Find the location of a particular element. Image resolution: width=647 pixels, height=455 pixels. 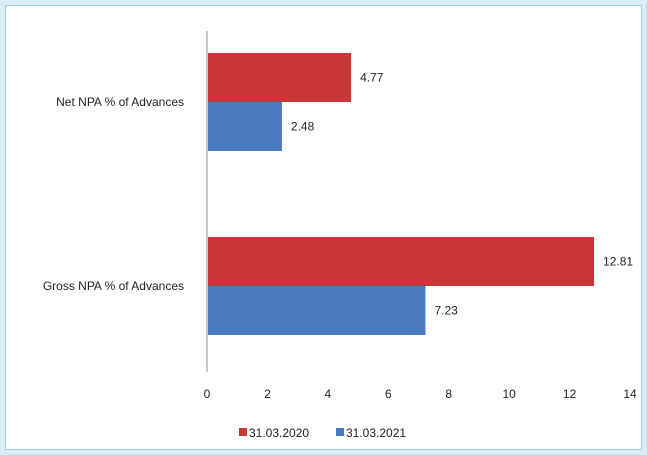

x-tick-label: 8 is located at coordinates (448, 394).